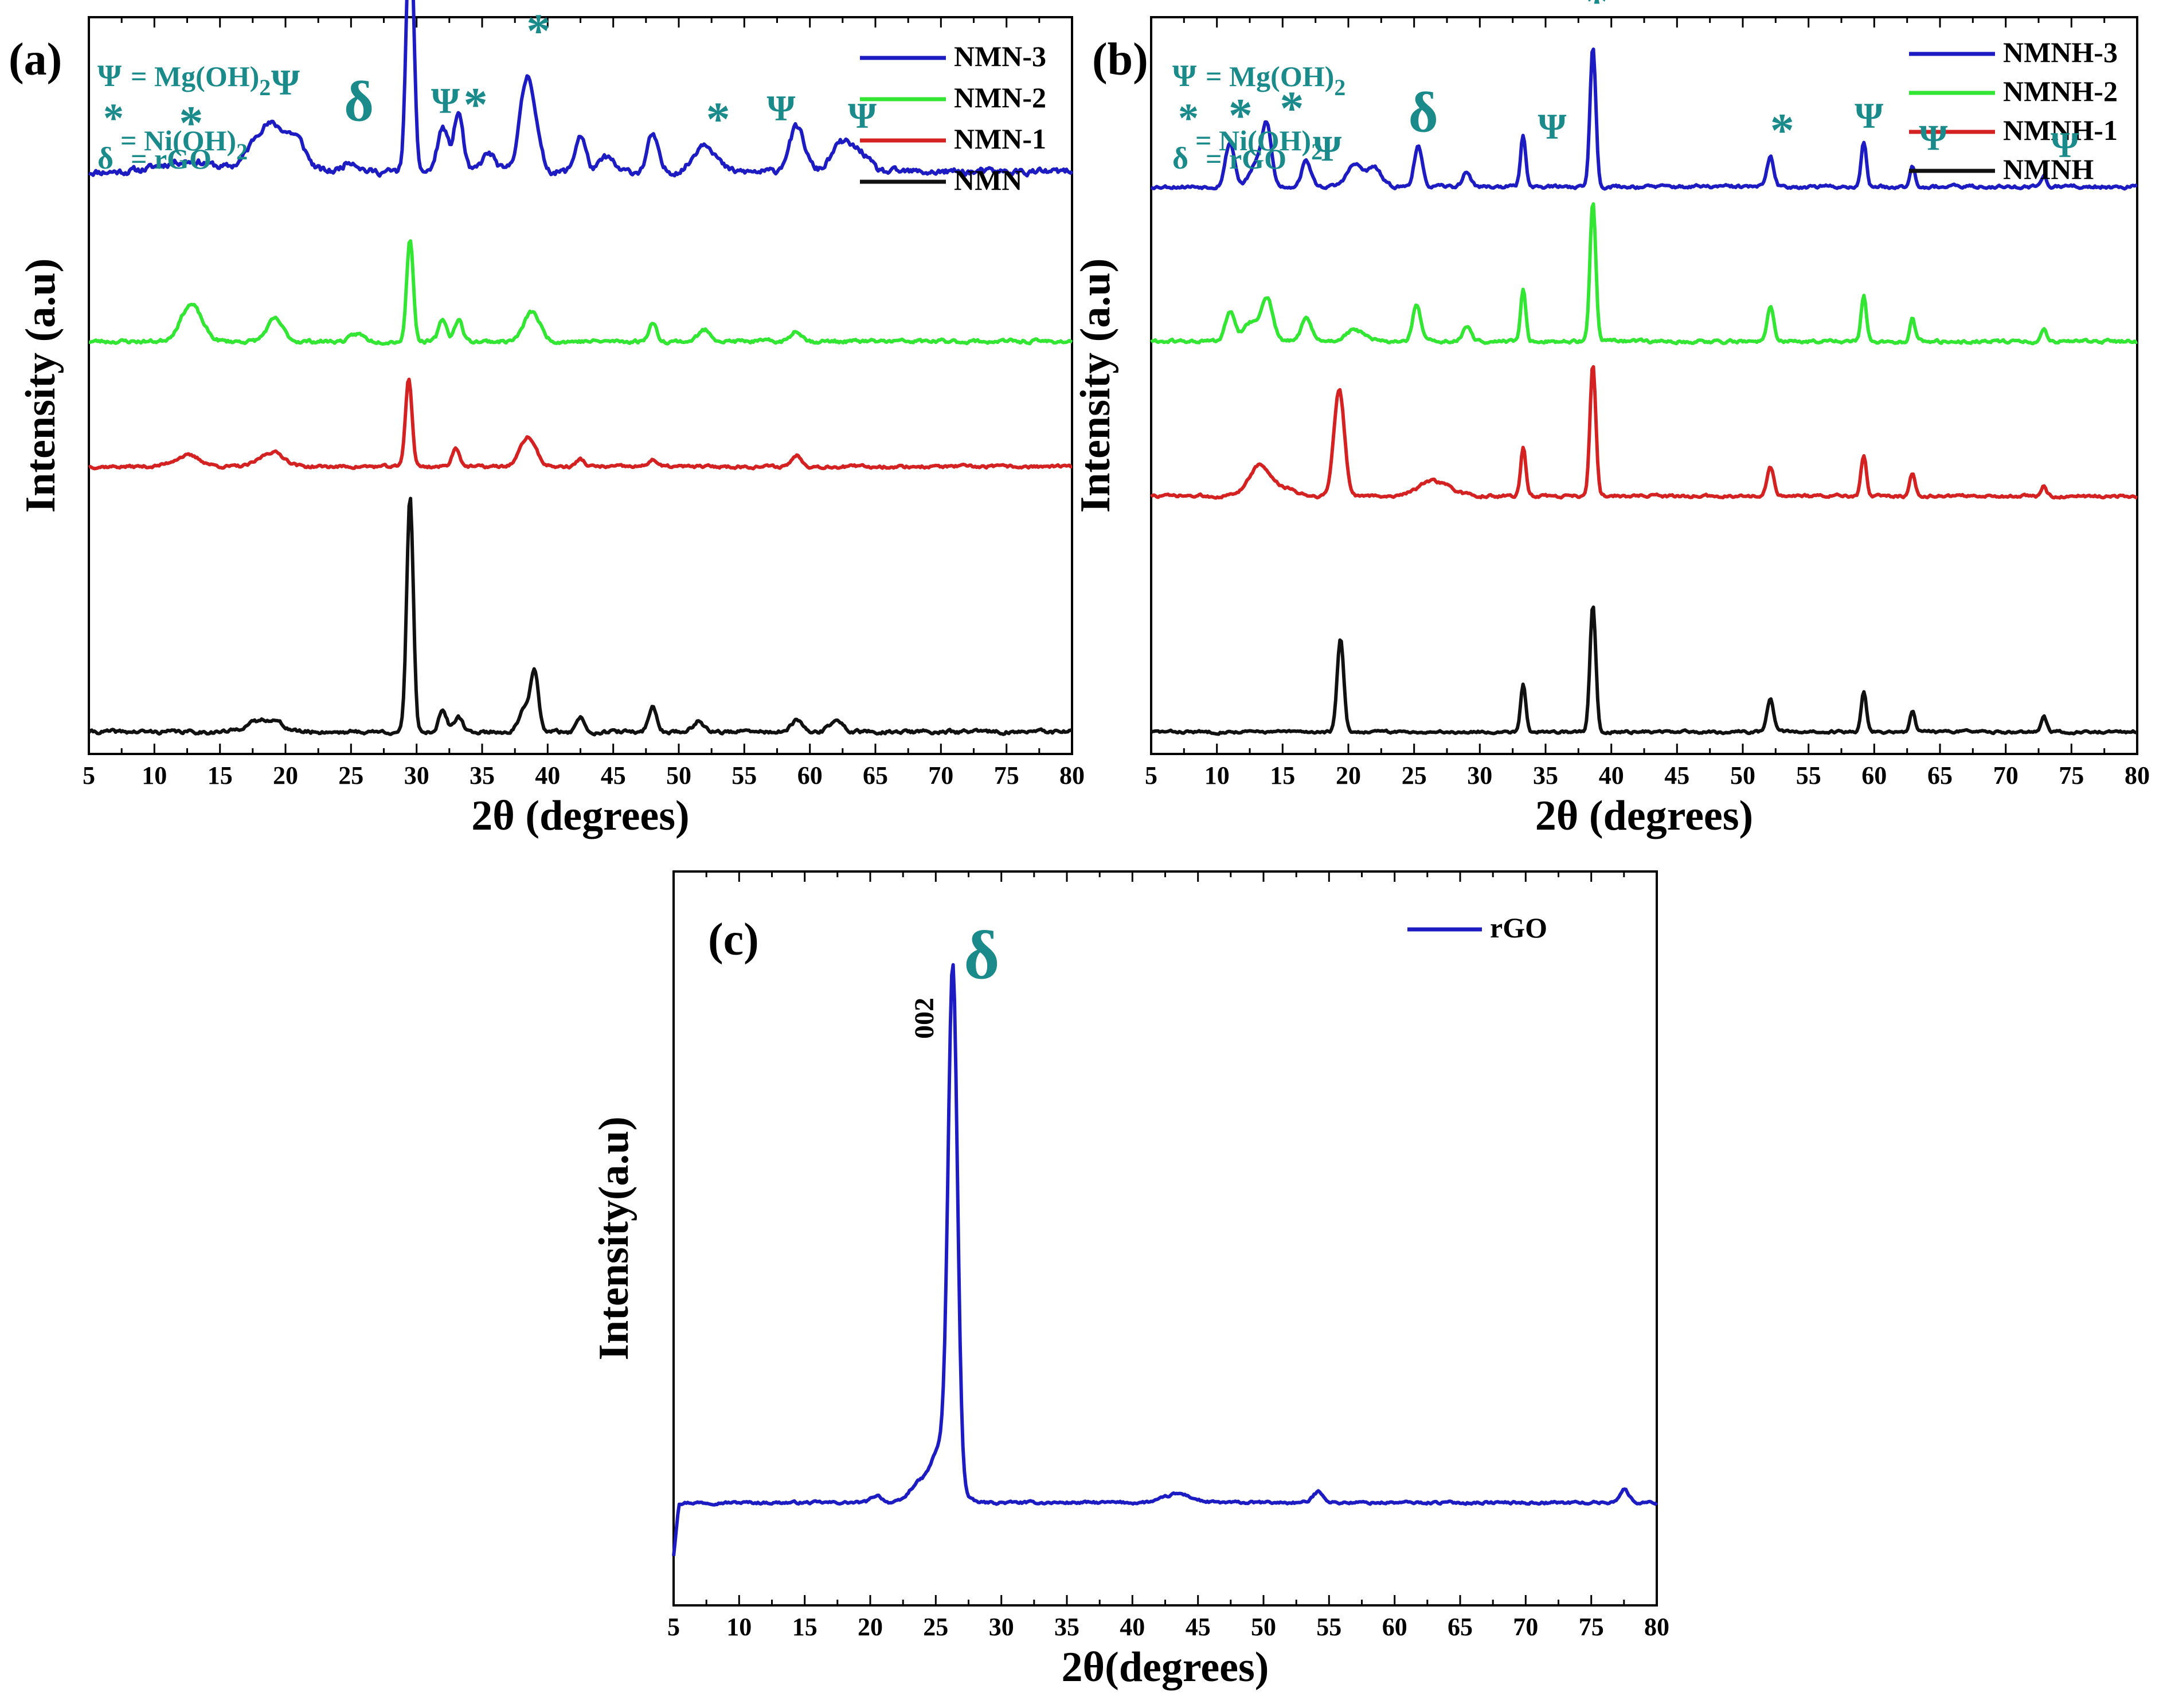 The image size is (2167, 1708). What do you see at coordinates (1000, 139) in the screenshot?
I see `legend-label: NMN-1` at bounding box center [1000, 139].